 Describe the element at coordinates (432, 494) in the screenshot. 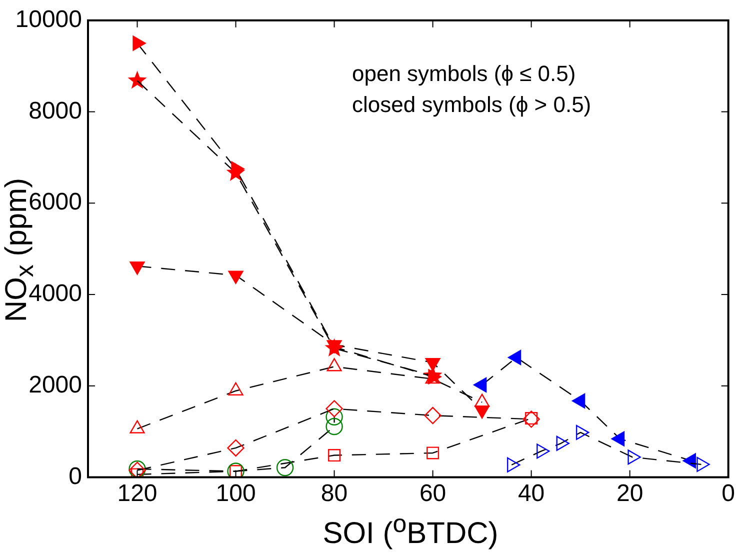

I see `x-tick-label: 60` at that location.